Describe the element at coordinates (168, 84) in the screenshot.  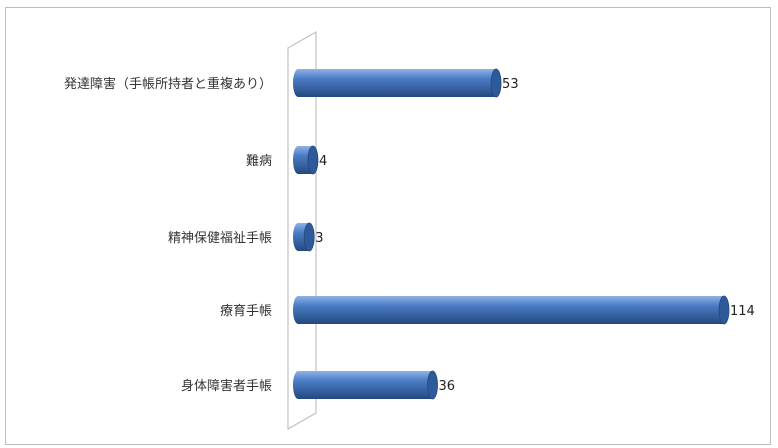
I see `category-label: 発達障害（手帳所持者と重複あり）` at that location.